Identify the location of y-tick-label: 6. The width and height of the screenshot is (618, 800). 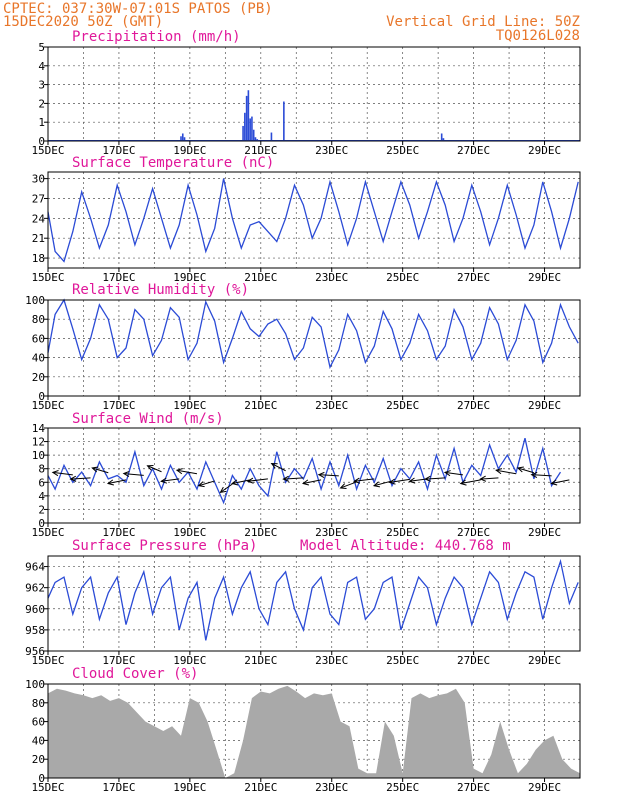
(41, 482).